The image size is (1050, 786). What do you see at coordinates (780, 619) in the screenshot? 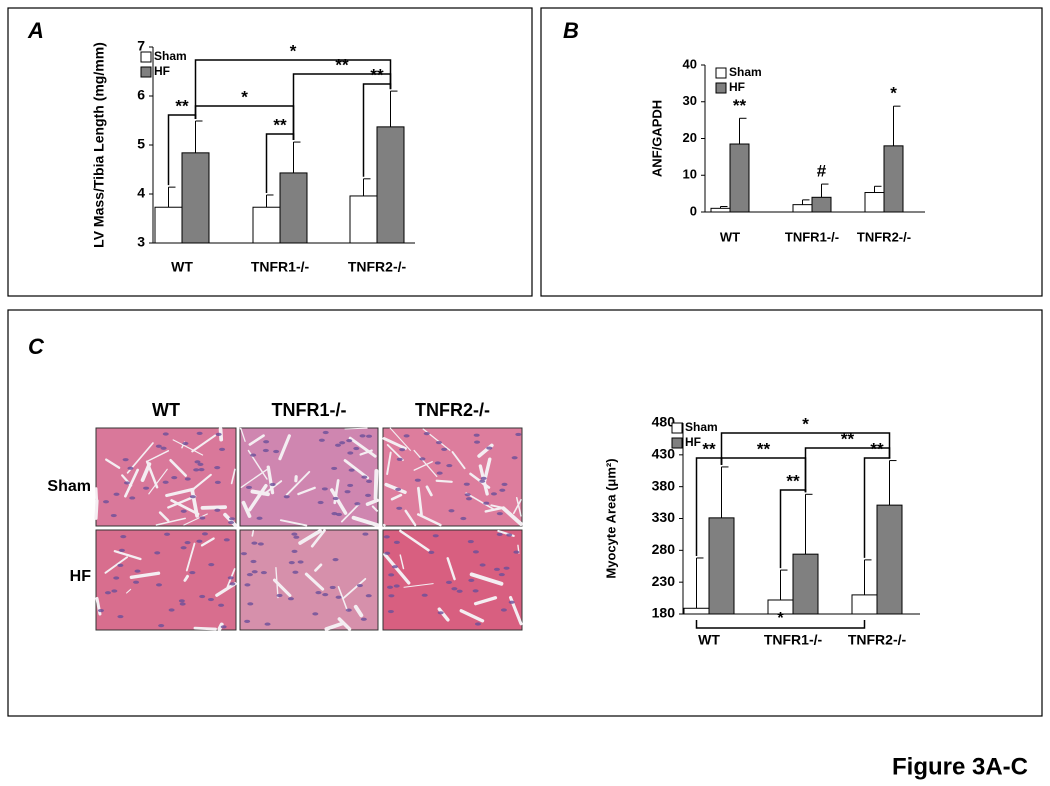
I see `significance-bracket: *` at bounding box center [780, 619].